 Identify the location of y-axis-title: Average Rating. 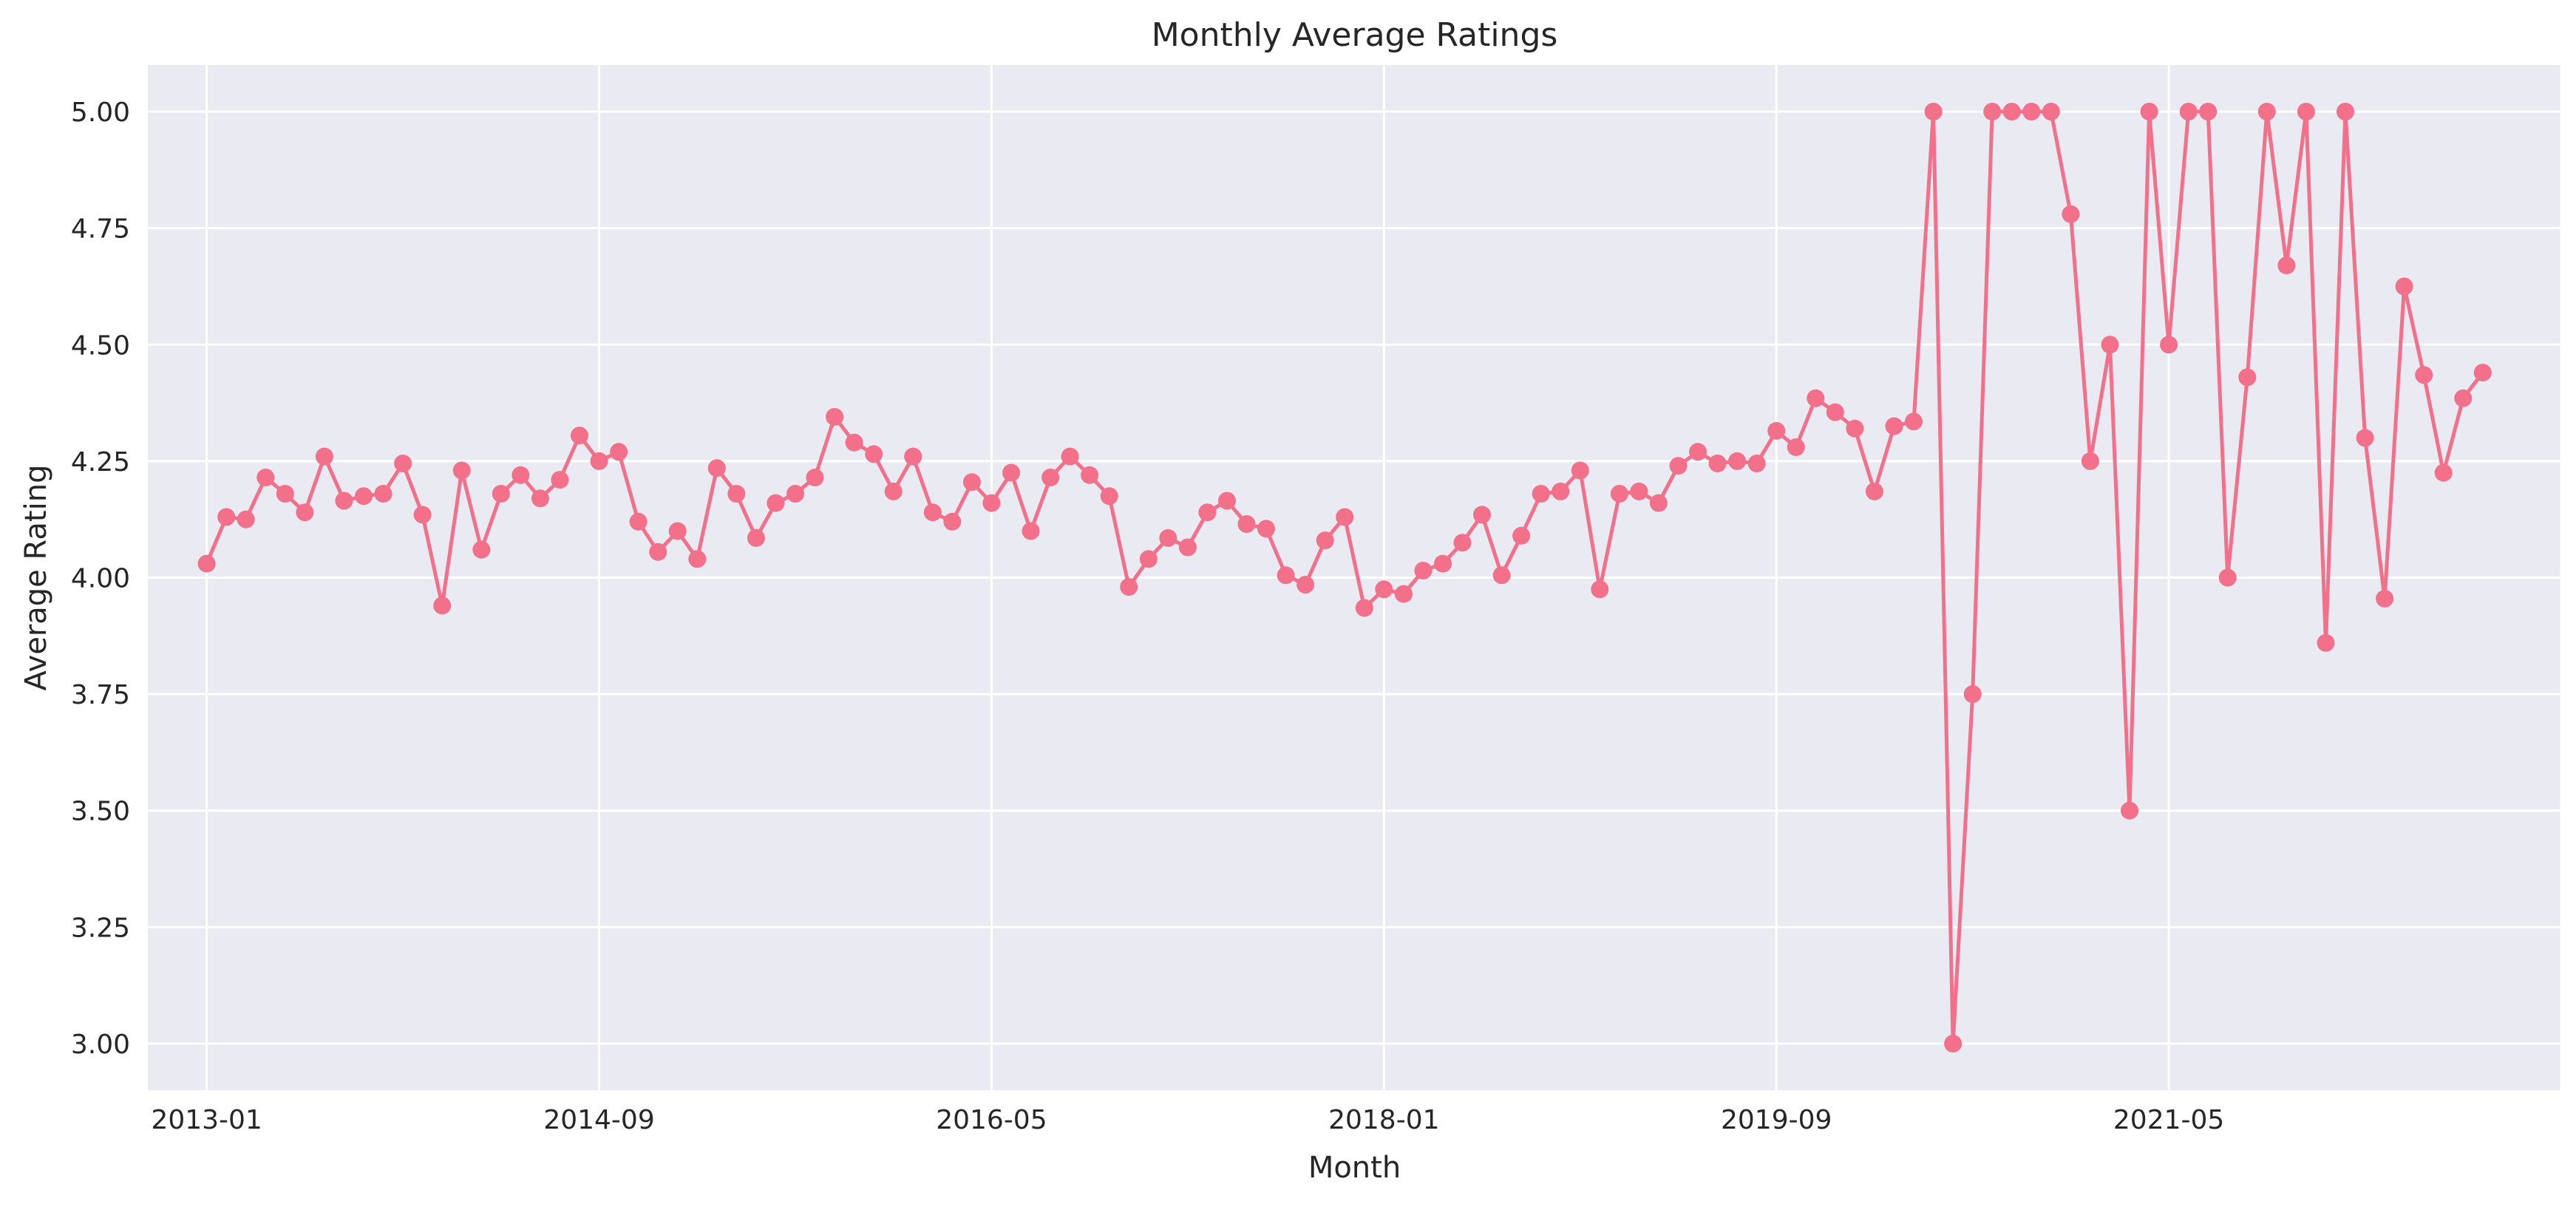
(36, 578).